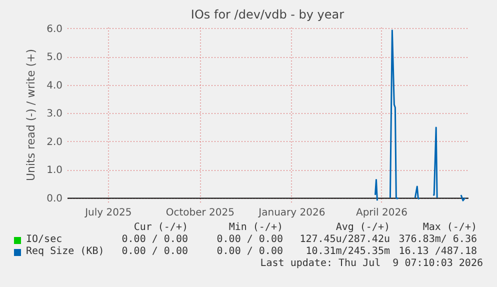 The height and width of the screenshot is (287, 497). Describe the element at coordinates (449, 228) in the screenshot. I see `text: Max (-/+)` at that location.